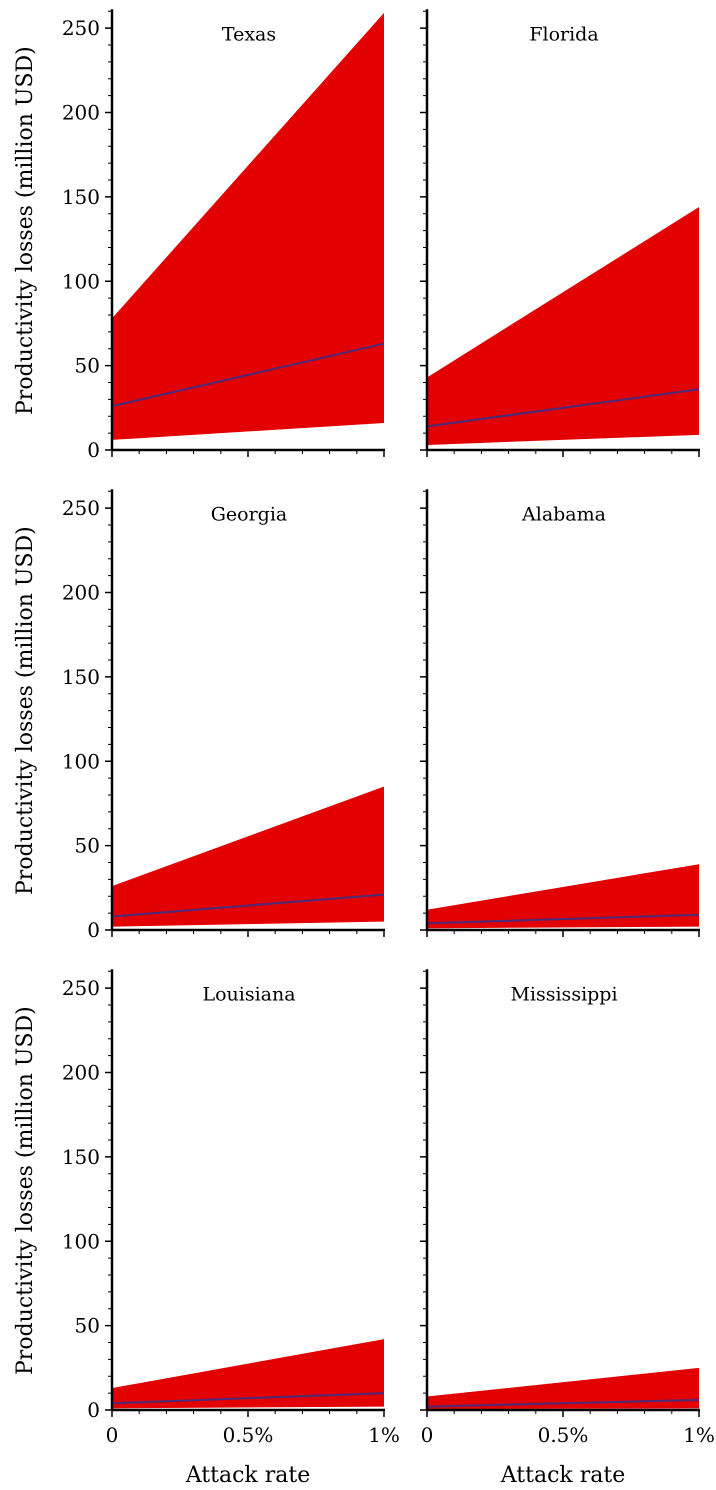 The height and width of the screenshot is (1490, 716). I want to click on alabama-estimate-line, so click(563, 919).